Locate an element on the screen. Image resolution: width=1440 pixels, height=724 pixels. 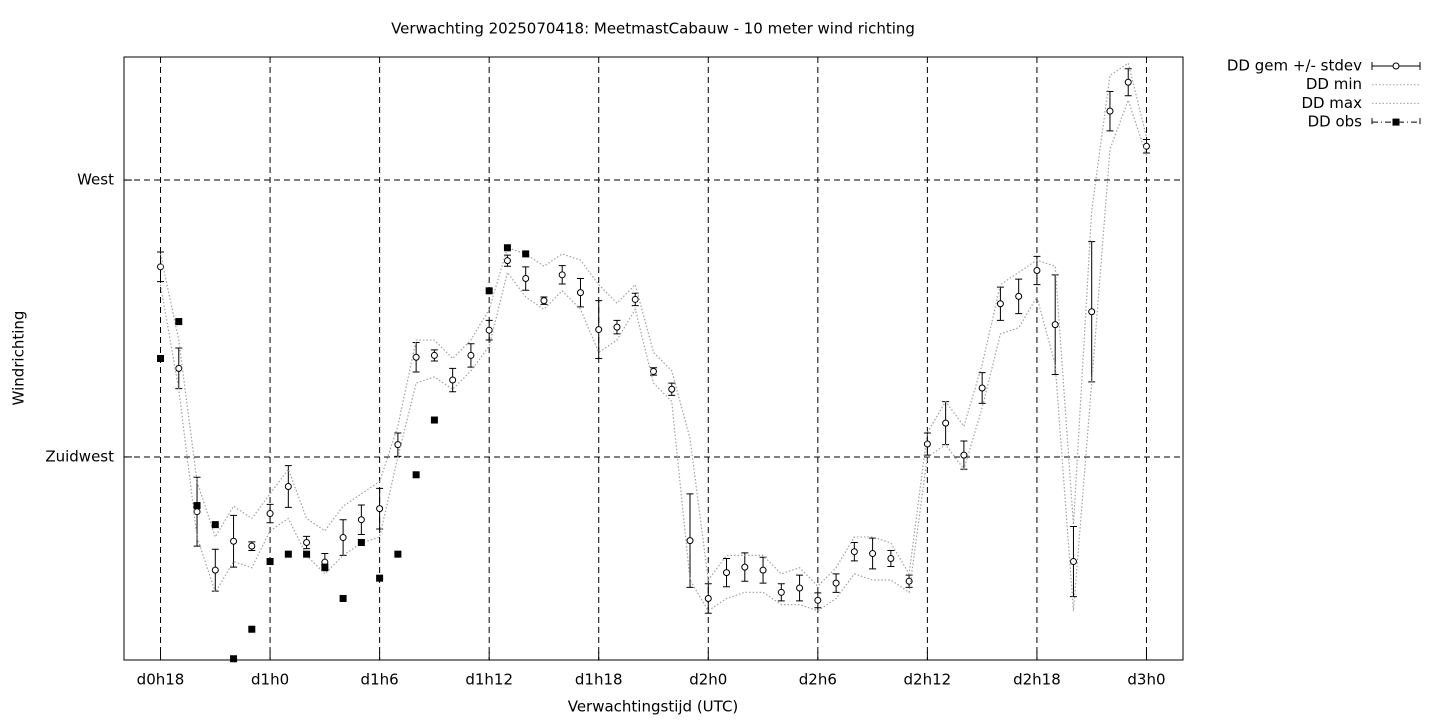
x-tick-label: d1h0 is located at coordinates (270, 680).